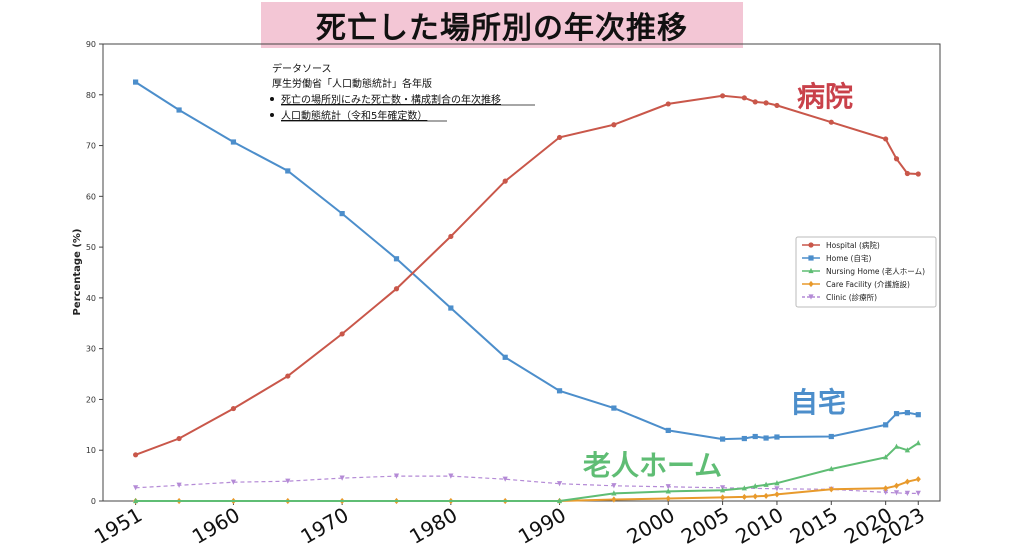  Describe the element at coordinates (91, 399) in the screenshot. I see `y-tick-label: 20` at that location.